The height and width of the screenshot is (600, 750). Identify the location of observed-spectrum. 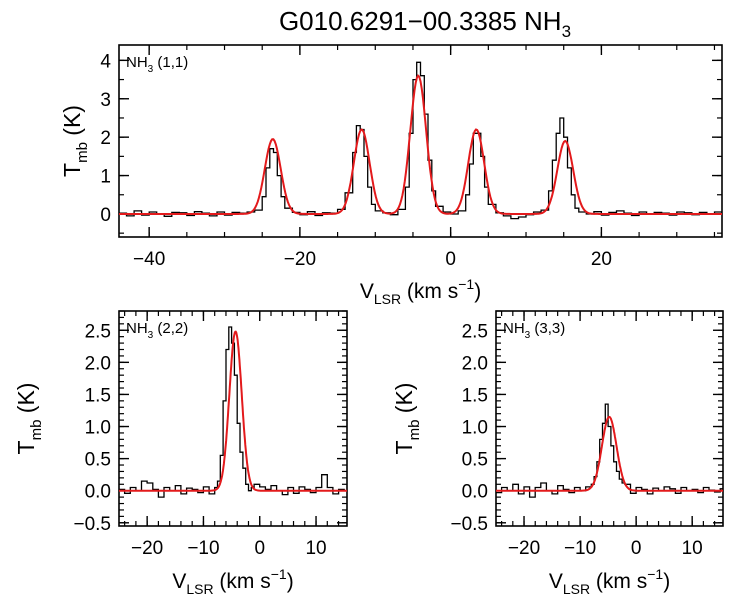
(233, 412).